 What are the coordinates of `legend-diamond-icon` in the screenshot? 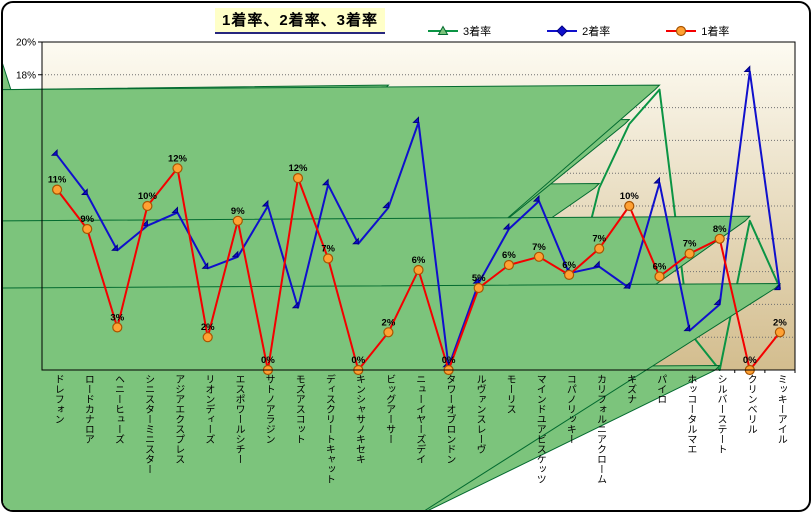 It's located at (562, 31).